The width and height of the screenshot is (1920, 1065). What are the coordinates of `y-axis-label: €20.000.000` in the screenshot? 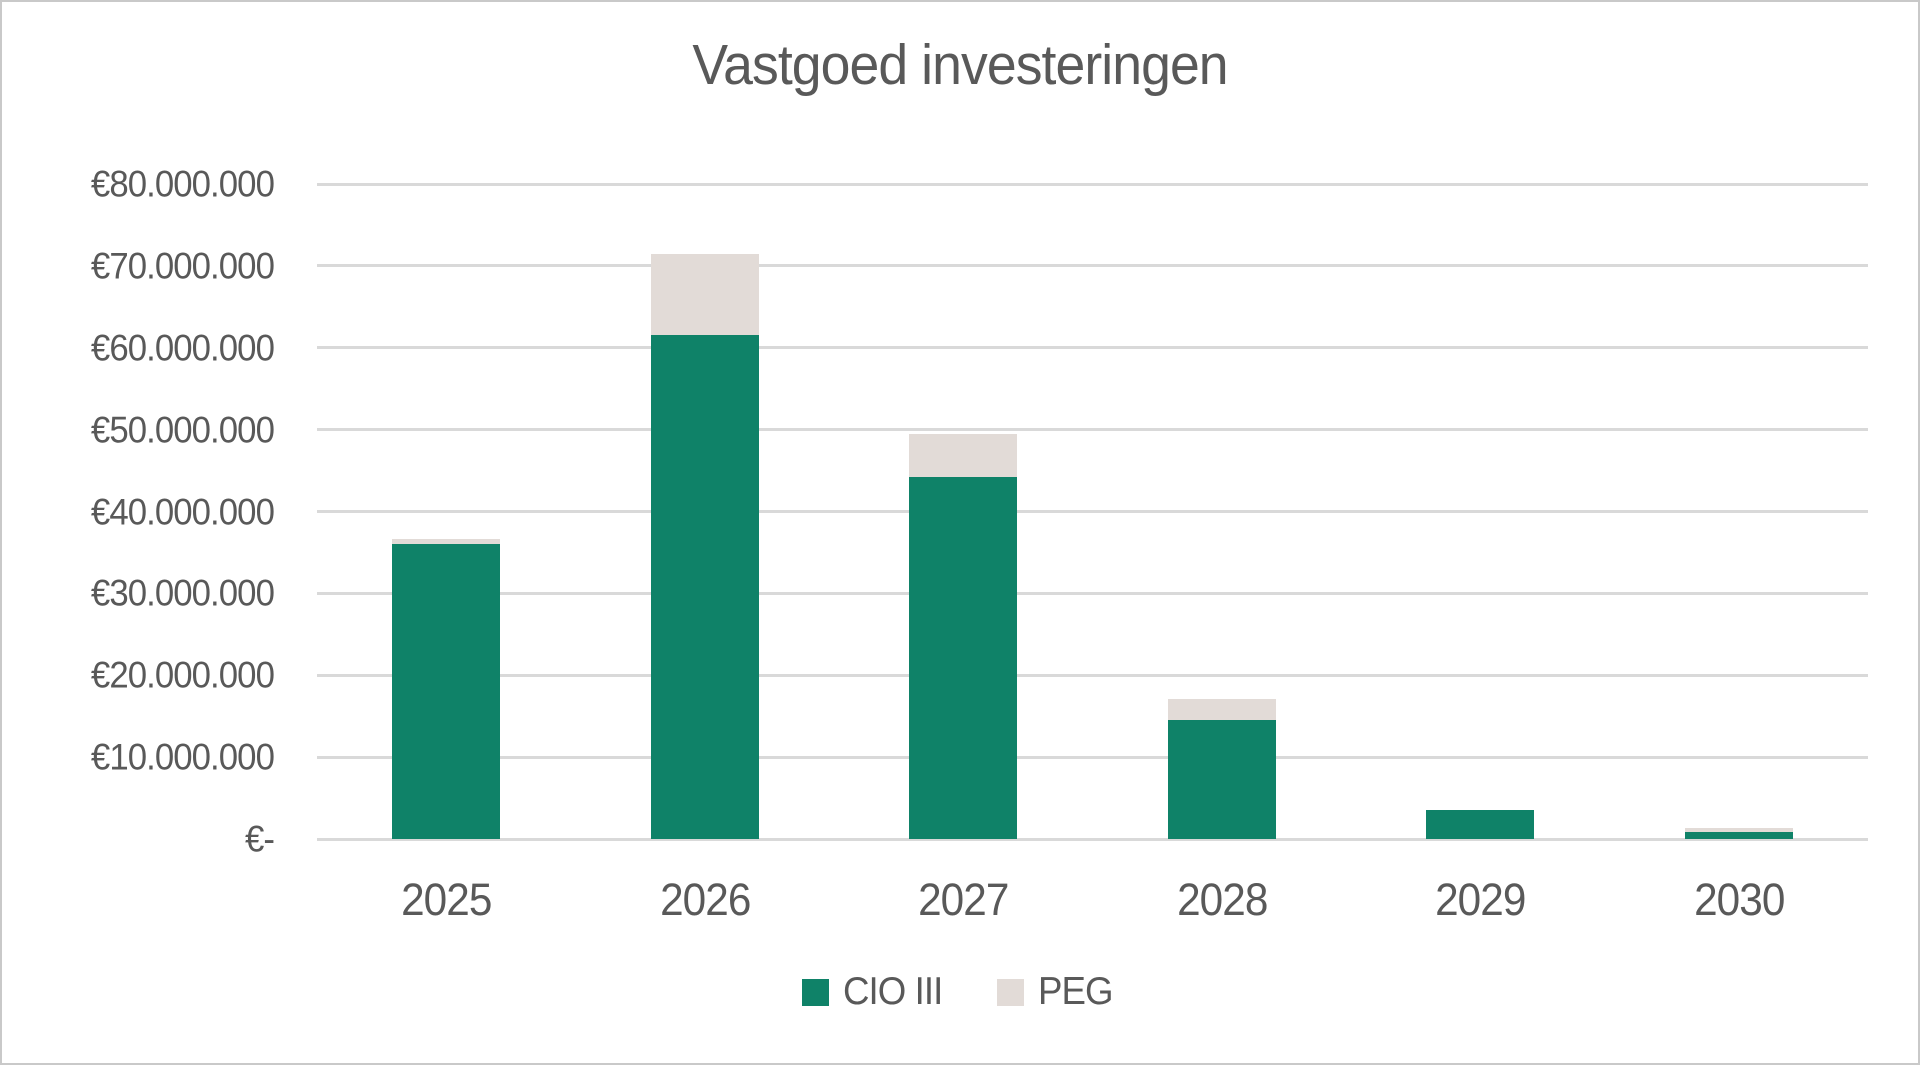 It's located at (182, 675).